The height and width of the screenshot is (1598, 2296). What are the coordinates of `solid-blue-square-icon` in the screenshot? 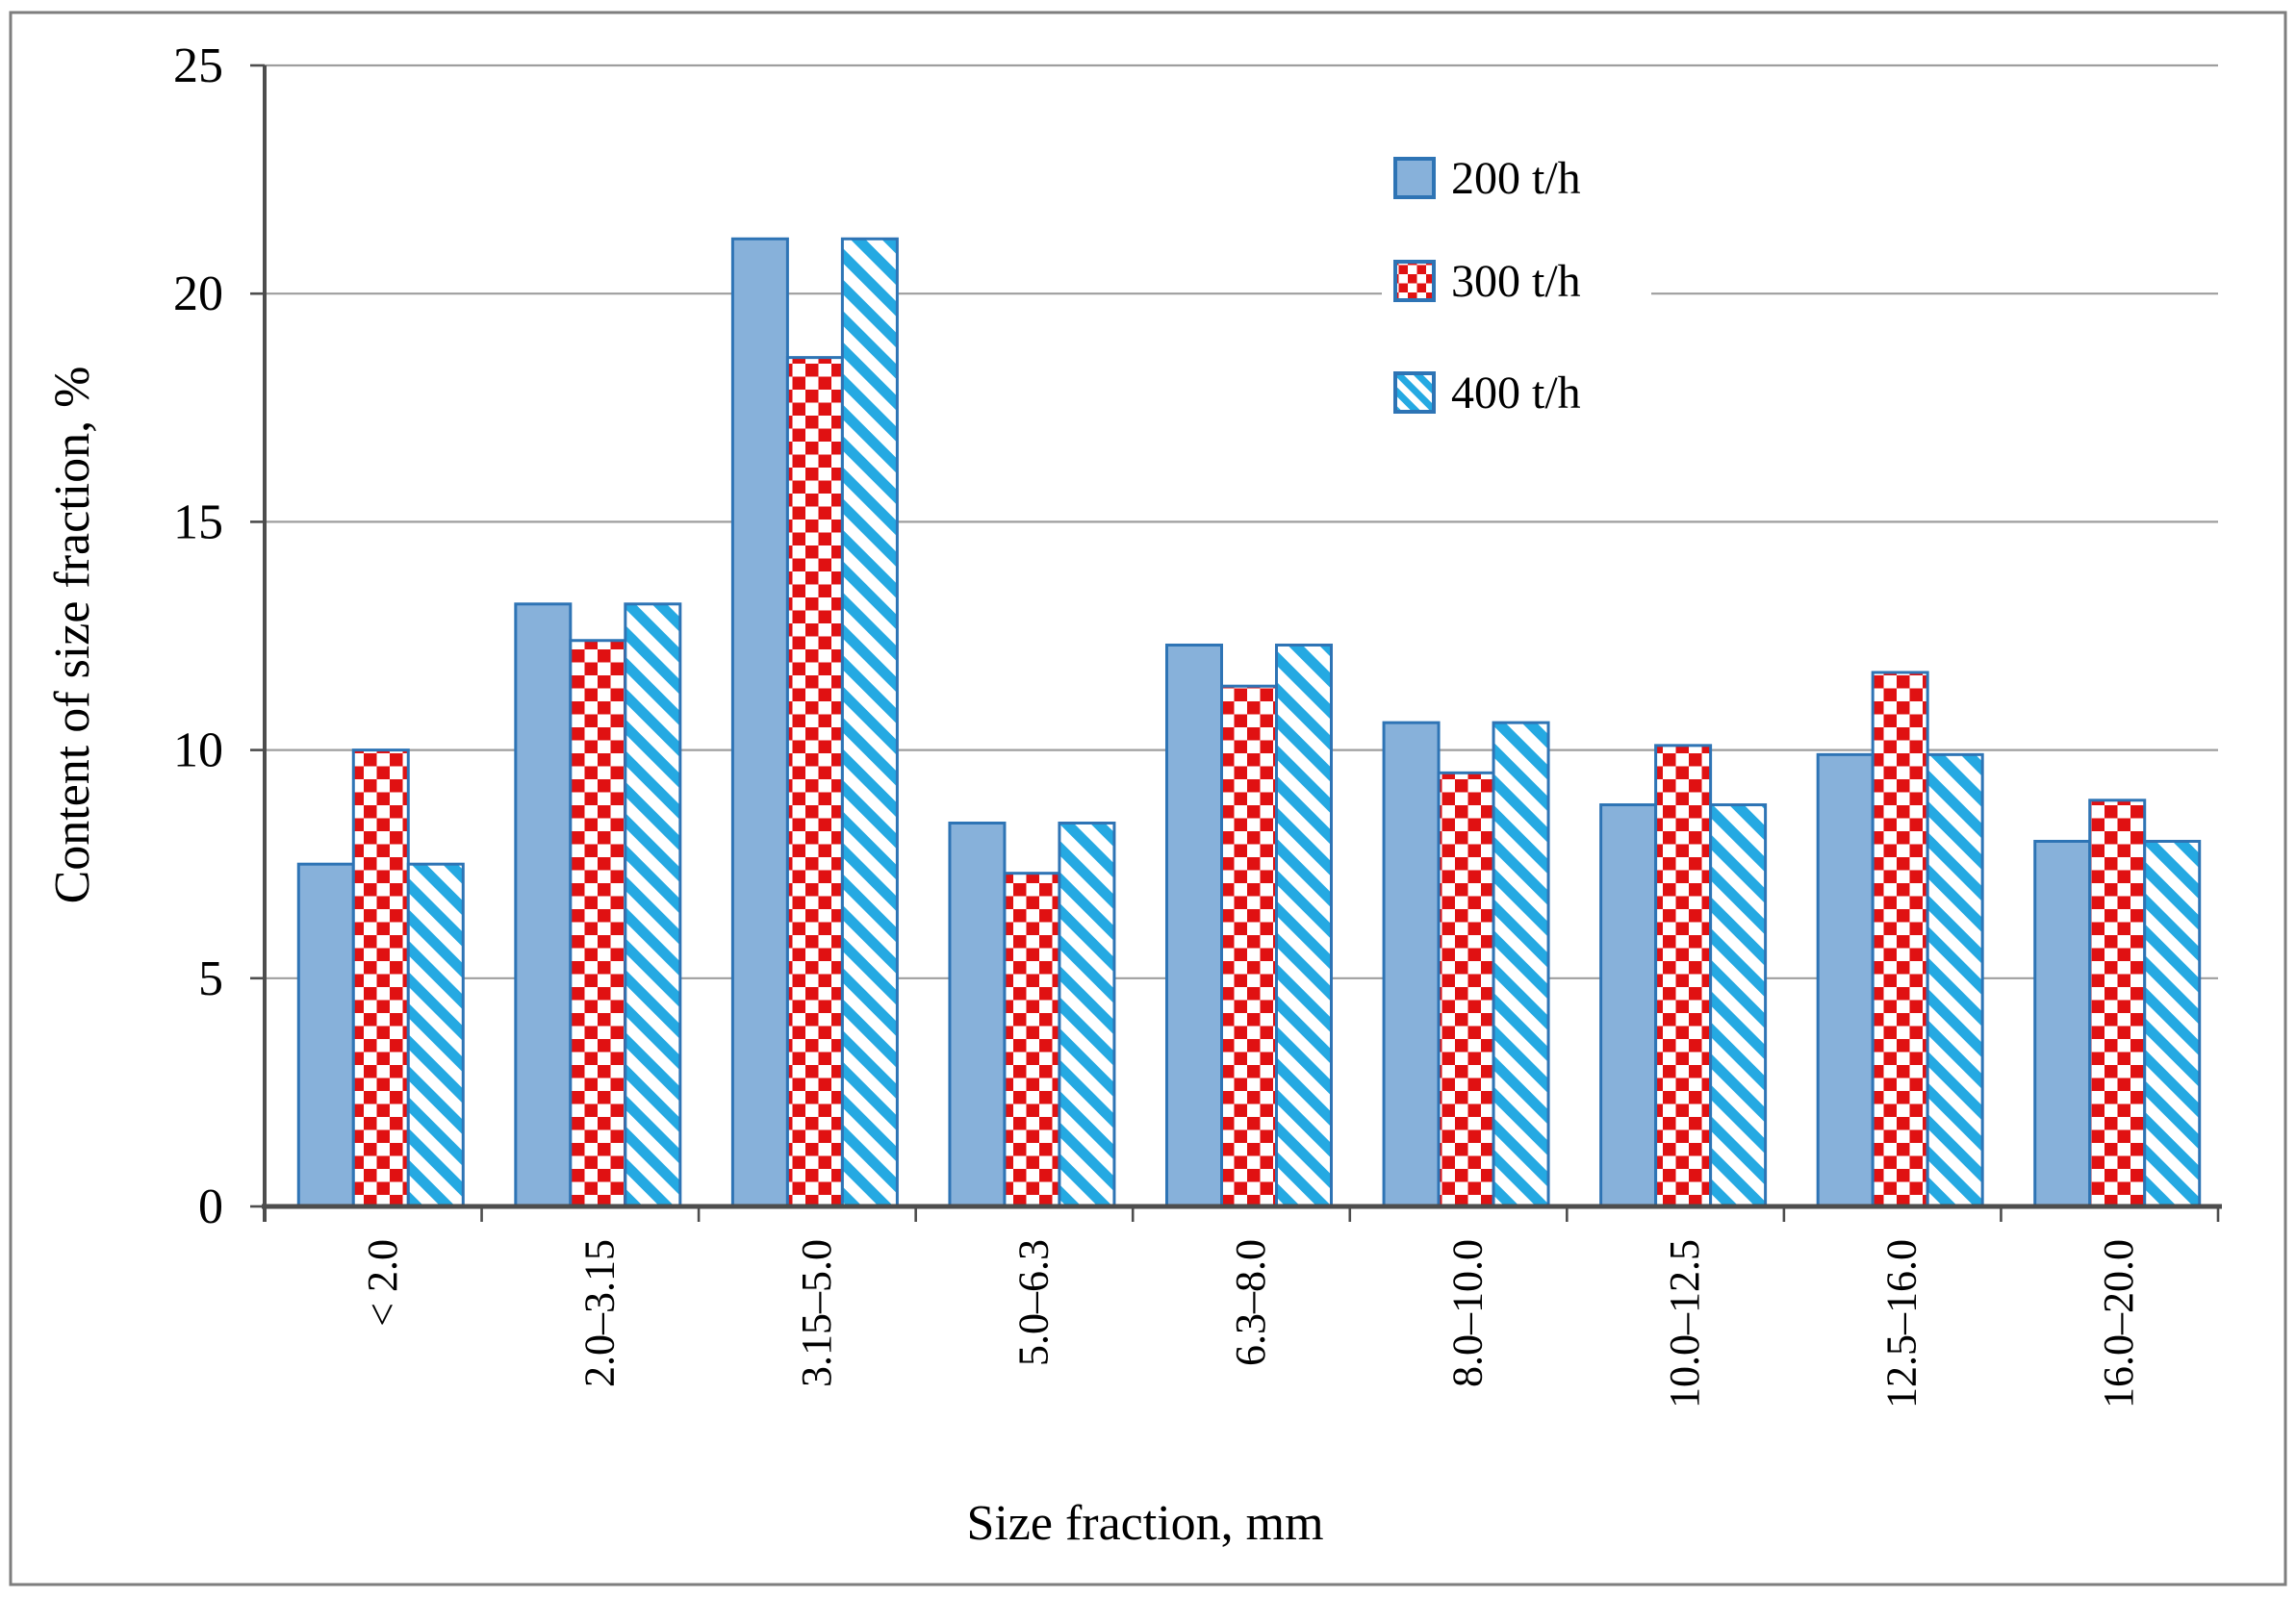 It's located at (1414, 178).